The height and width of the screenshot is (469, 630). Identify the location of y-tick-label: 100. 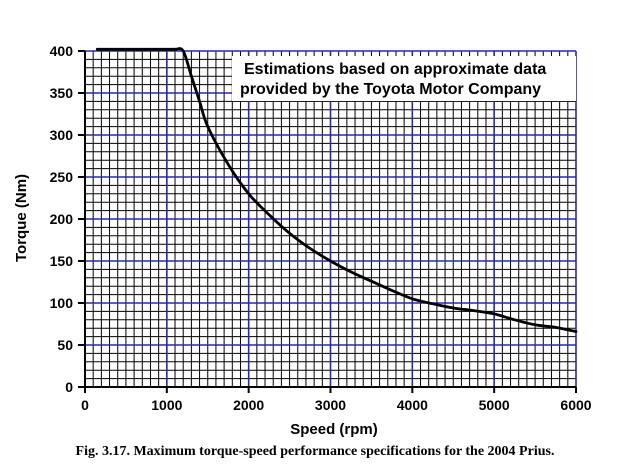
(62, 303).